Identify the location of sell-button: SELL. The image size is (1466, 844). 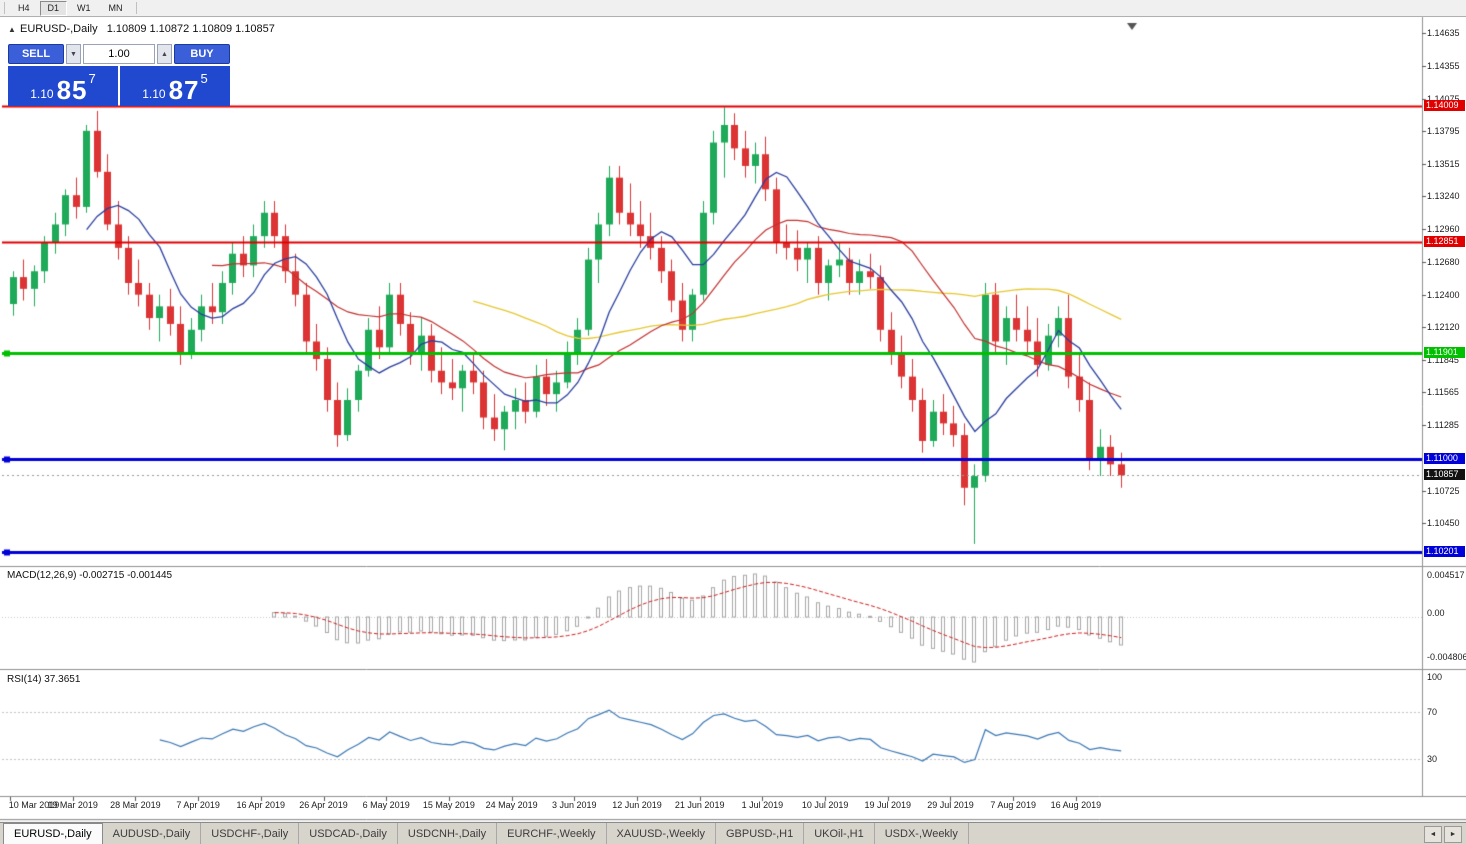
(36, 54).